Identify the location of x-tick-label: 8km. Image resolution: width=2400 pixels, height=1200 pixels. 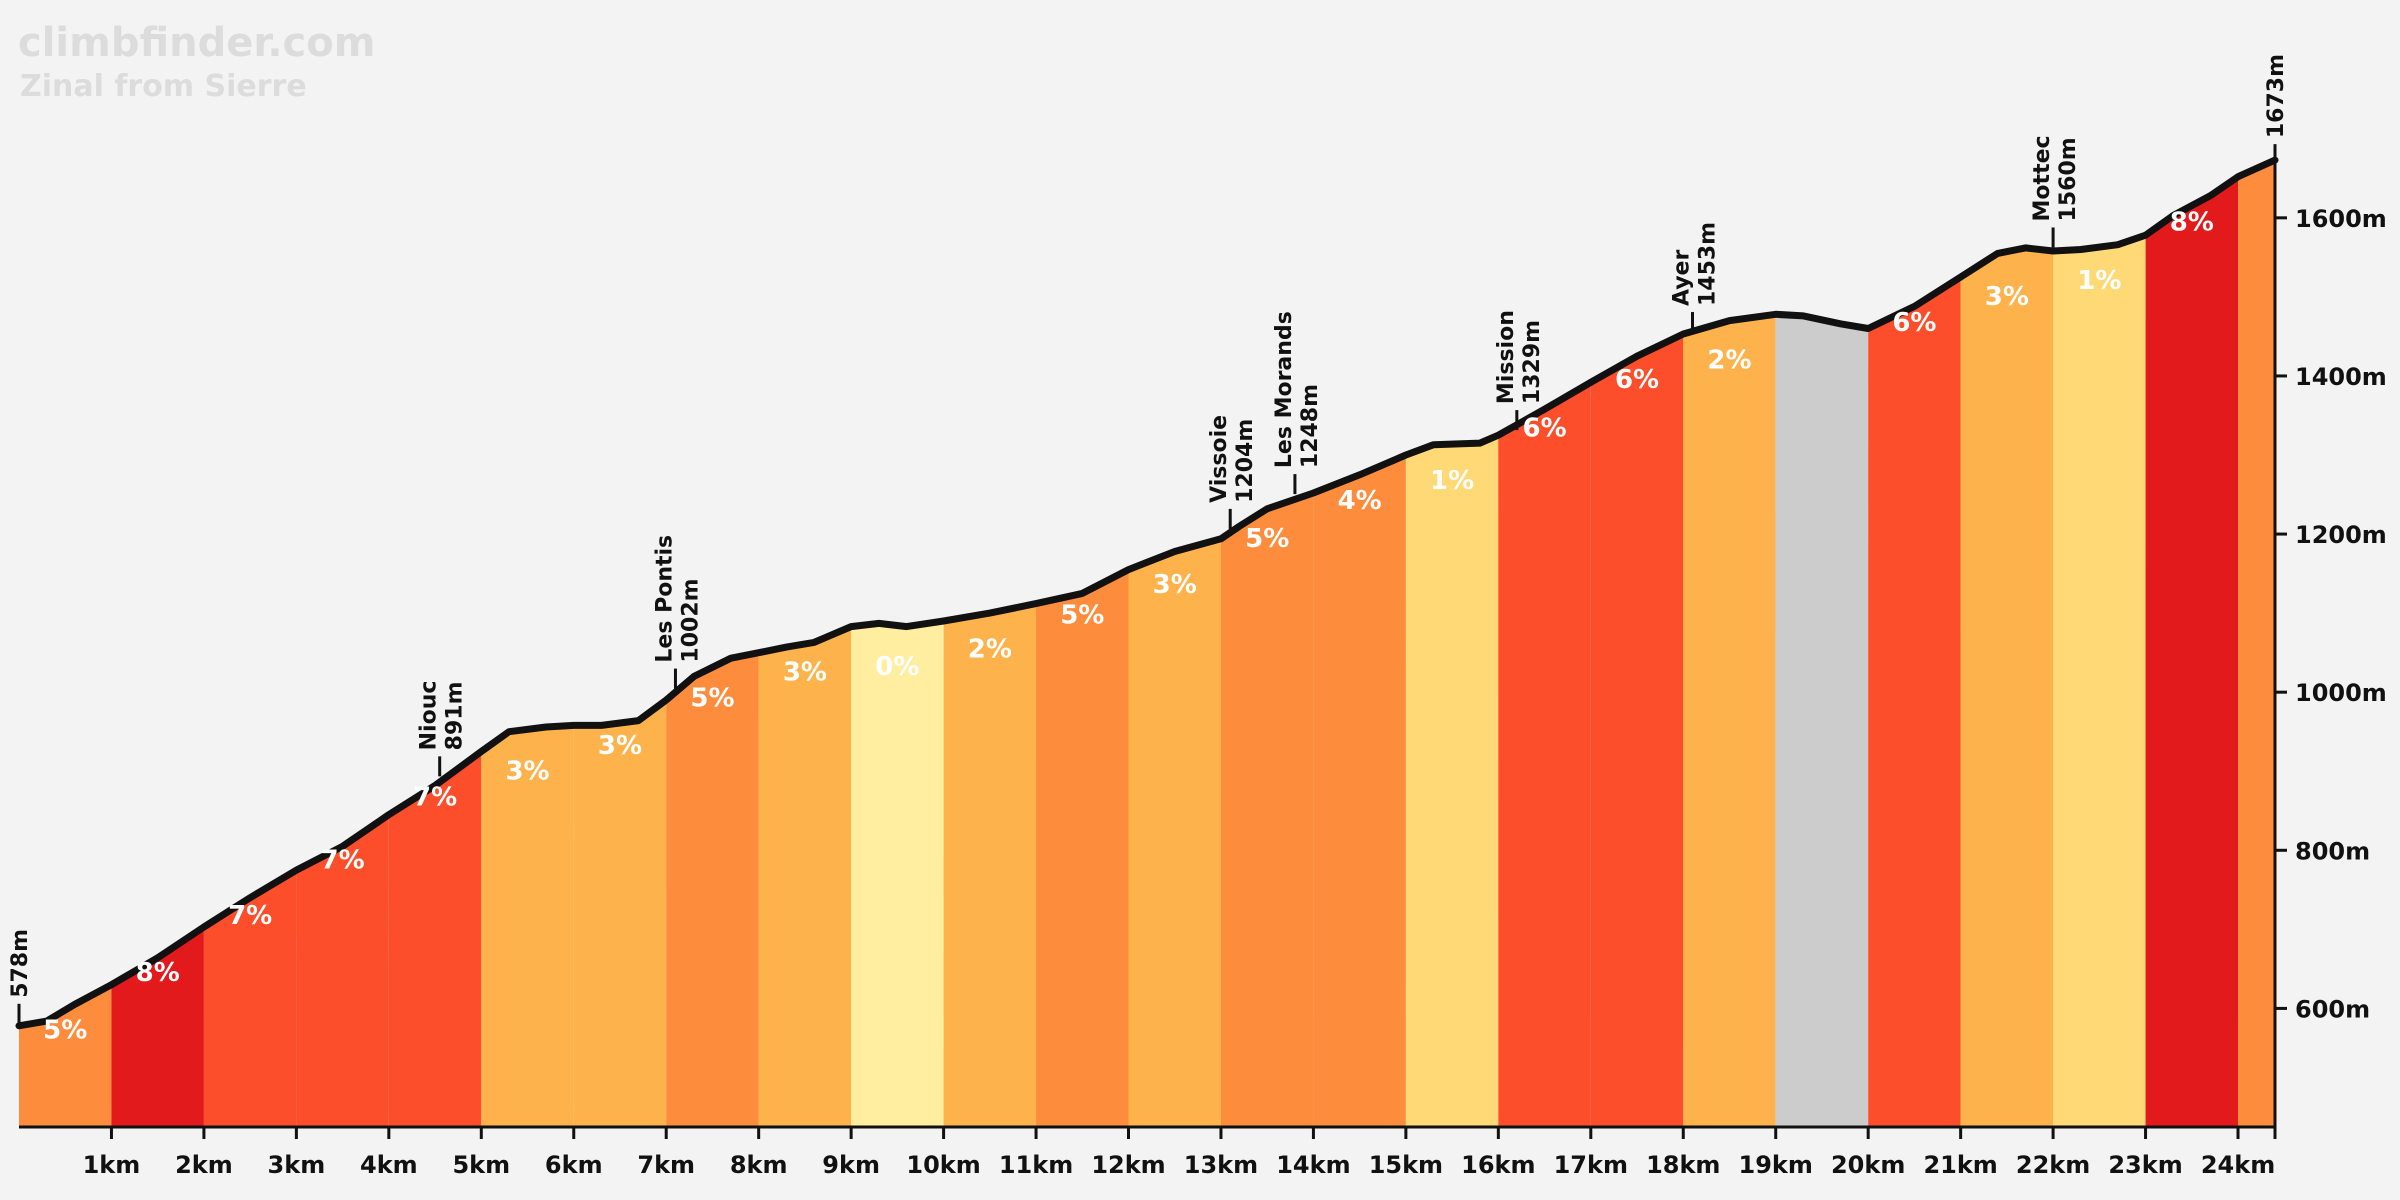
(759, 1165).